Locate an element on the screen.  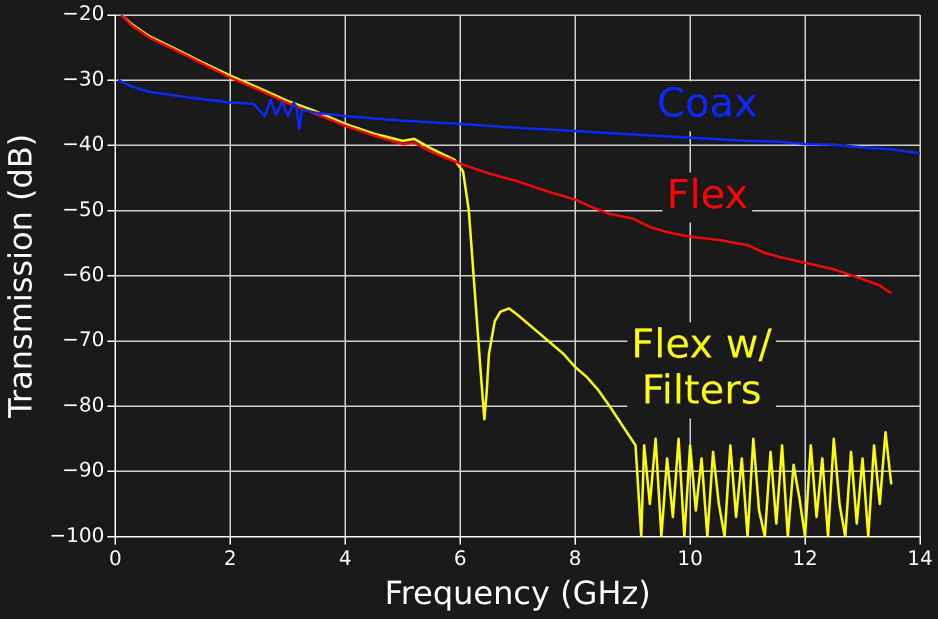
series-label: Flex is located at coordinates (707, 195).